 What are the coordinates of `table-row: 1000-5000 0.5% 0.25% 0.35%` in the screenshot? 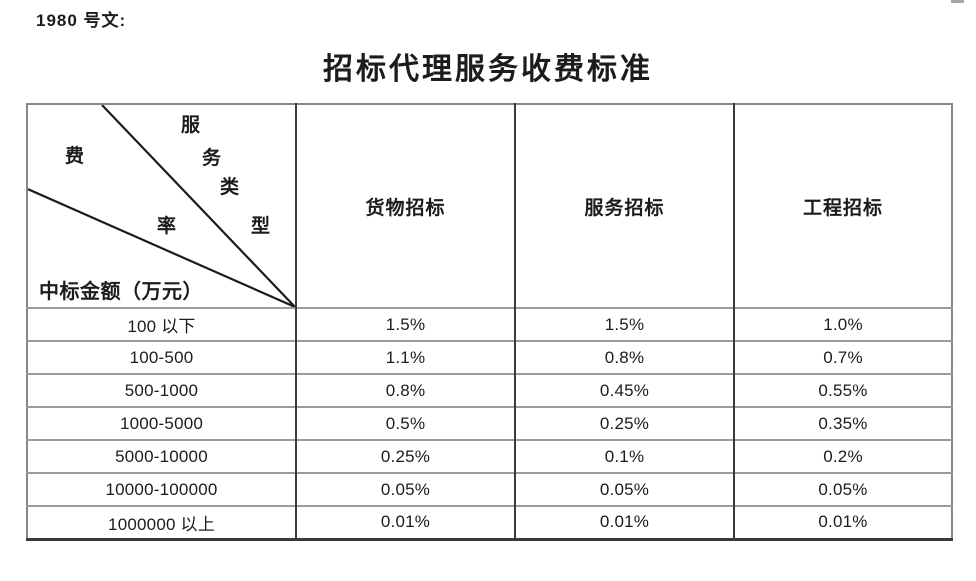 It's located at (489, 423).